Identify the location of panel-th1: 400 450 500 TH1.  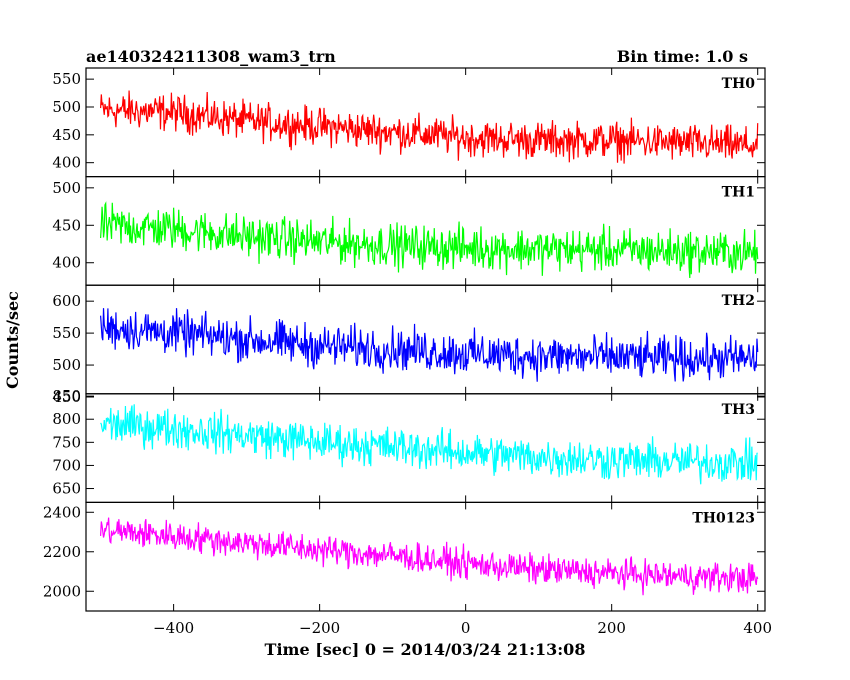
(409, 231).